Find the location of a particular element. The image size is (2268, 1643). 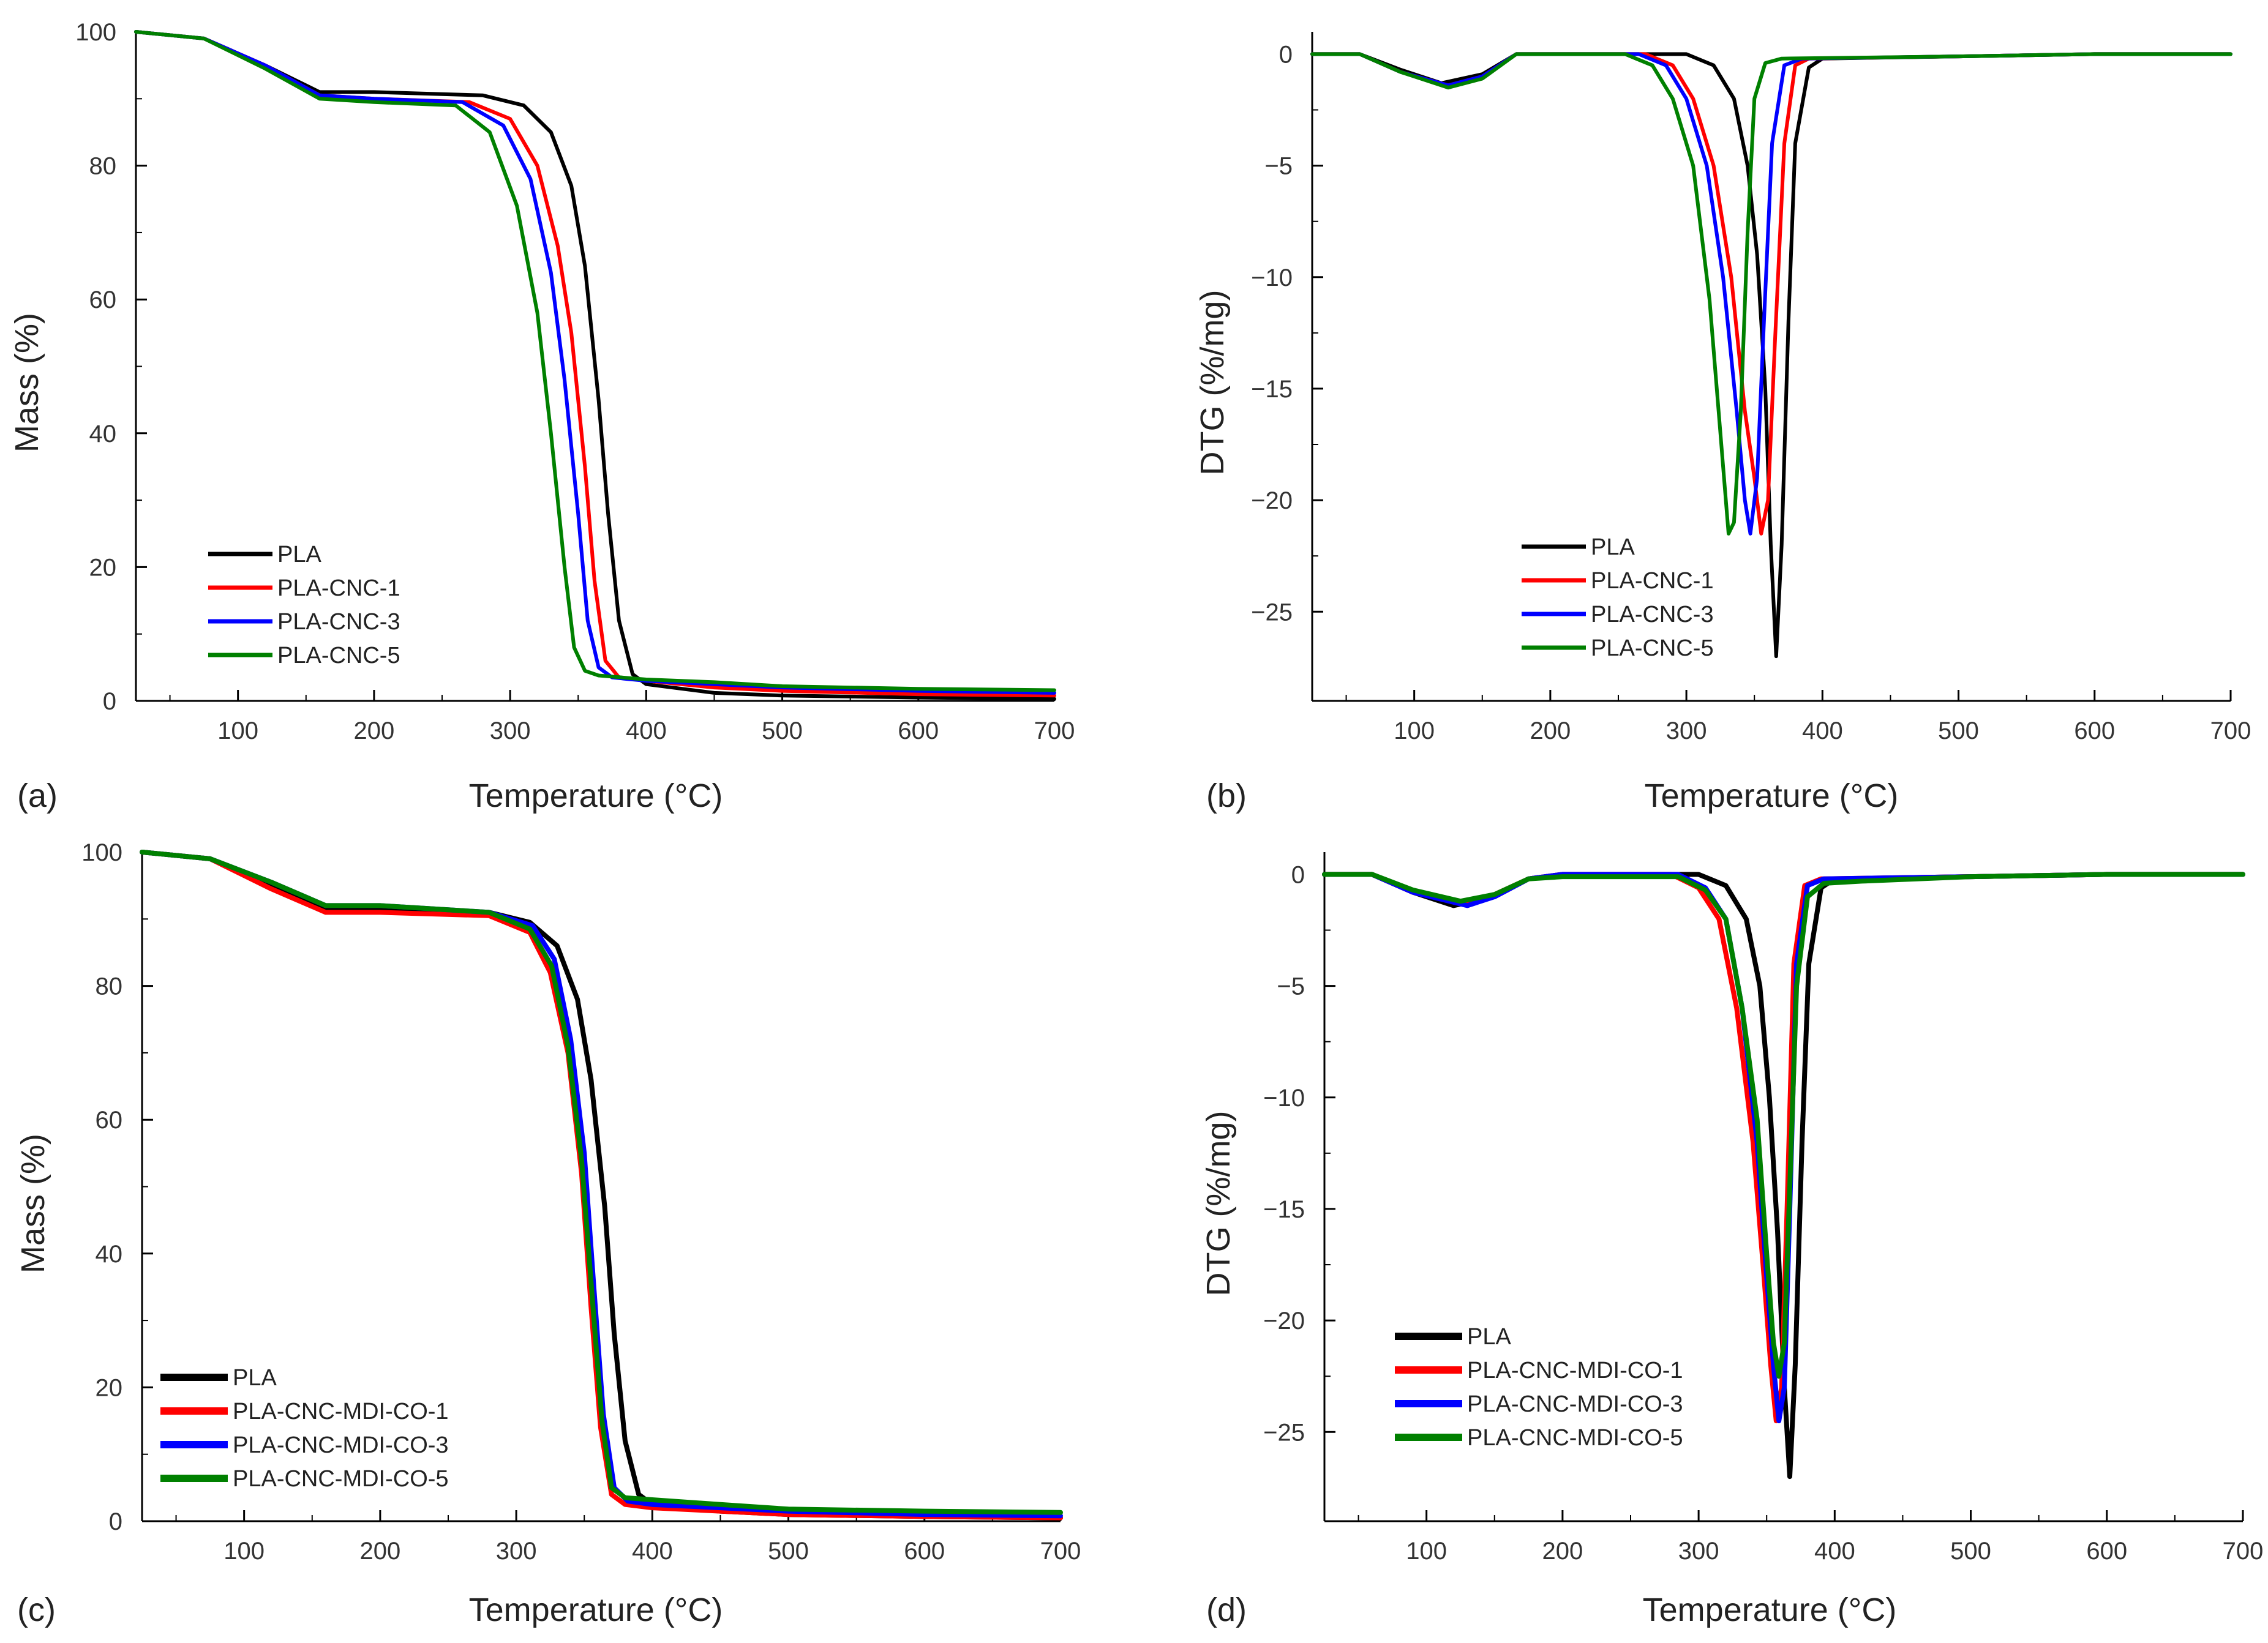

panel-d-y-tick-label: 0 is located at coordinates (1298, 874).